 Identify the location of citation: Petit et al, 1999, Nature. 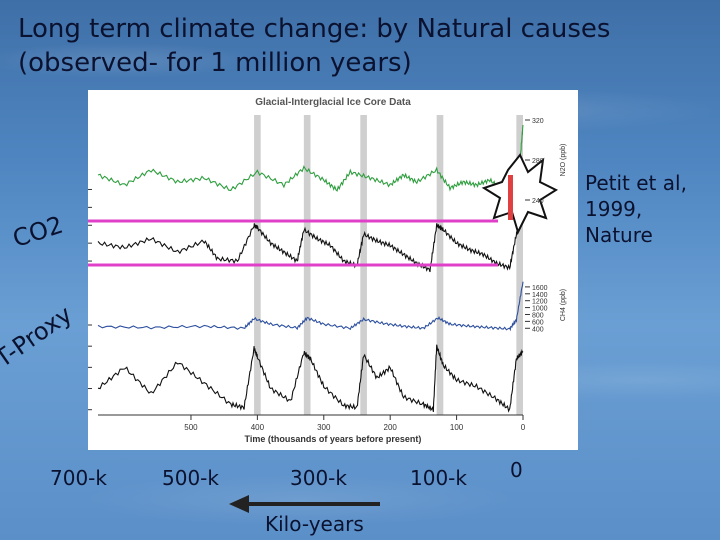
(636, 209).